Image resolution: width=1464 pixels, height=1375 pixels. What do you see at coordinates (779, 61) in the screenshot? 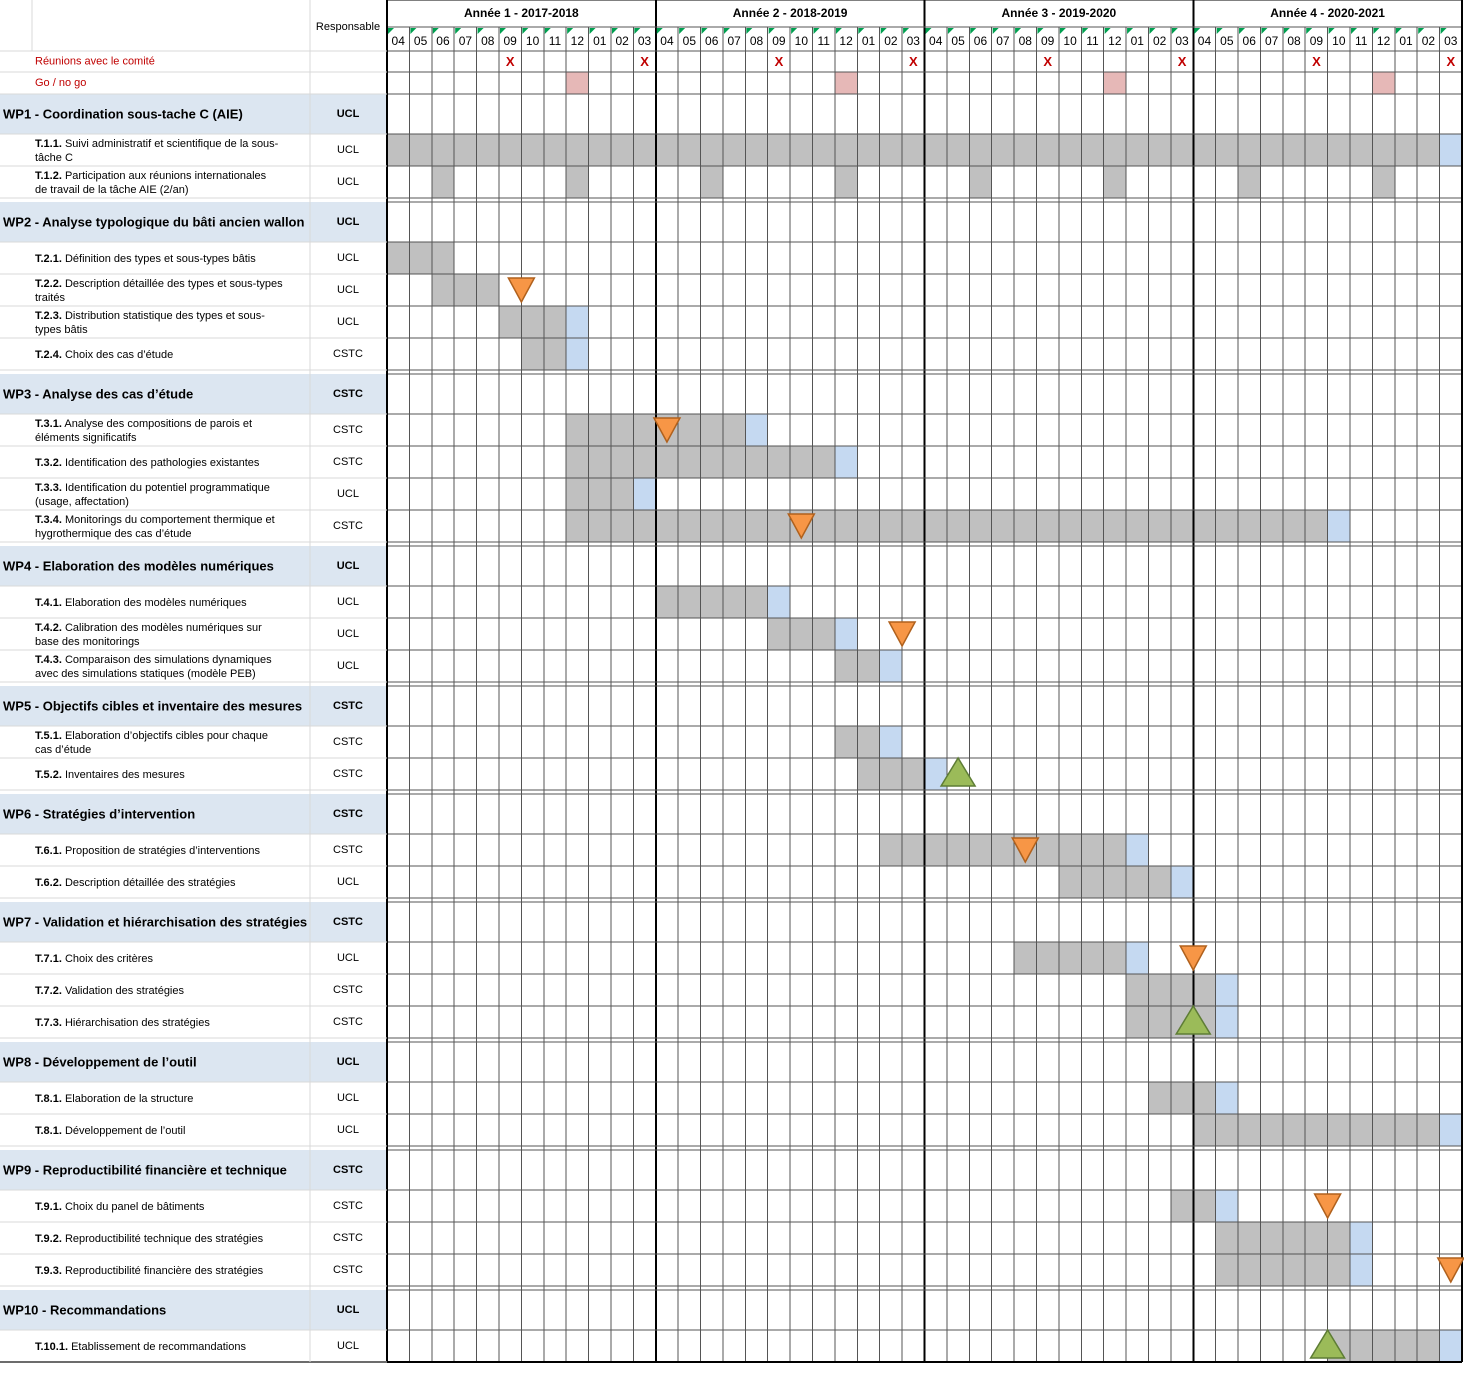
I see `meeting-mark: X` at bounding box center [779, 61].